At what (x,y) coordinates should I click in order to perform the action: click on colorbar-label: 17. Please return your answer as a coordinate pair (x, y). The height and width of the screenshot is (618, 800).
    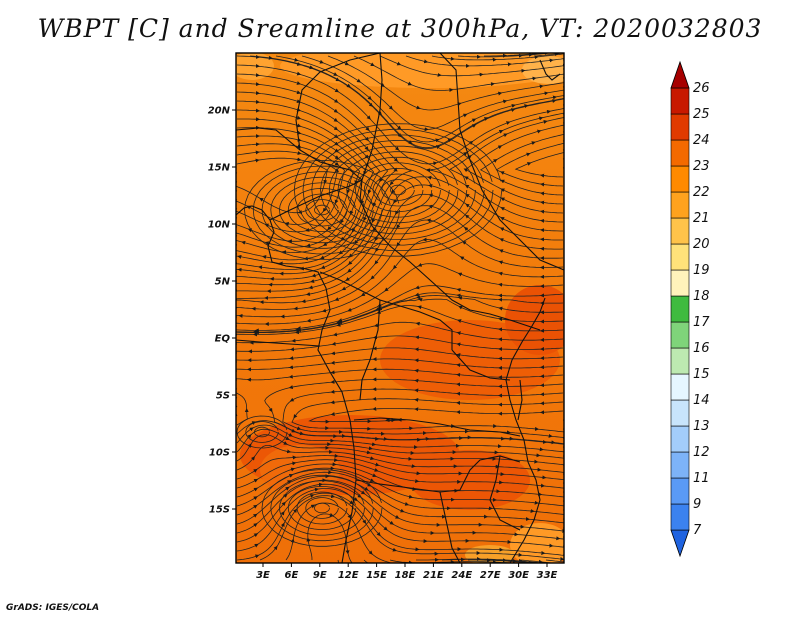
    Looking at the image, I should click on (701, 322).